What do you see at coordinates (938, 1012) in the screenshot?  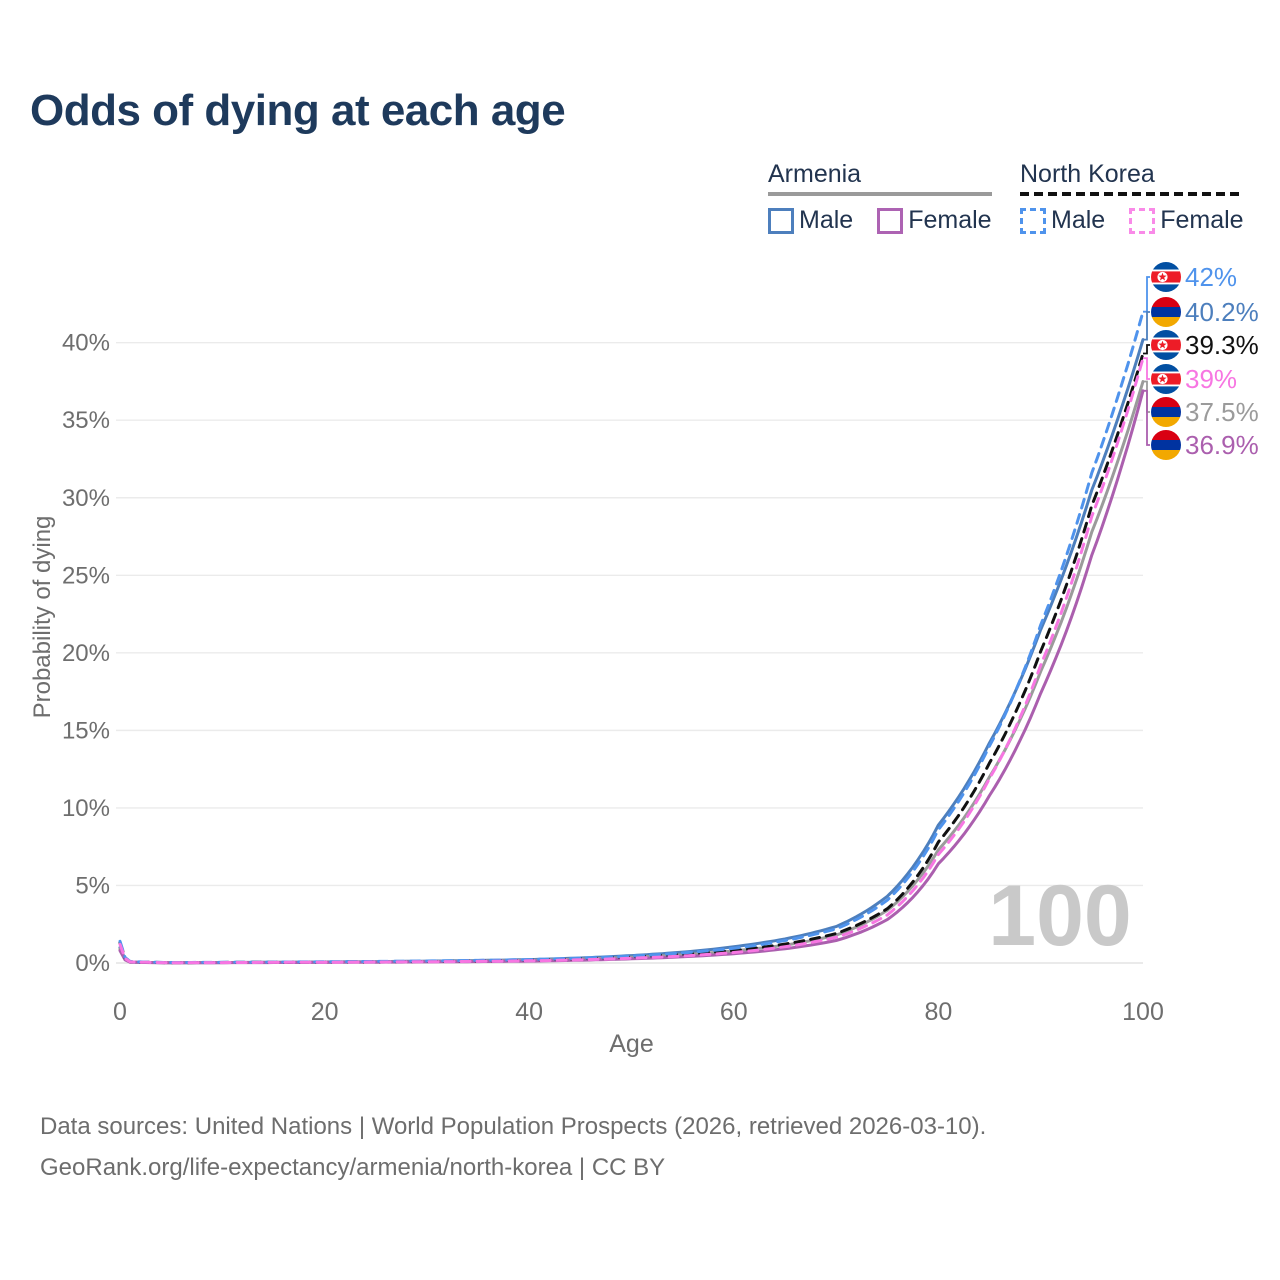 I see `x-axis-tick-label: 80` at bounding box center [938, 1012].